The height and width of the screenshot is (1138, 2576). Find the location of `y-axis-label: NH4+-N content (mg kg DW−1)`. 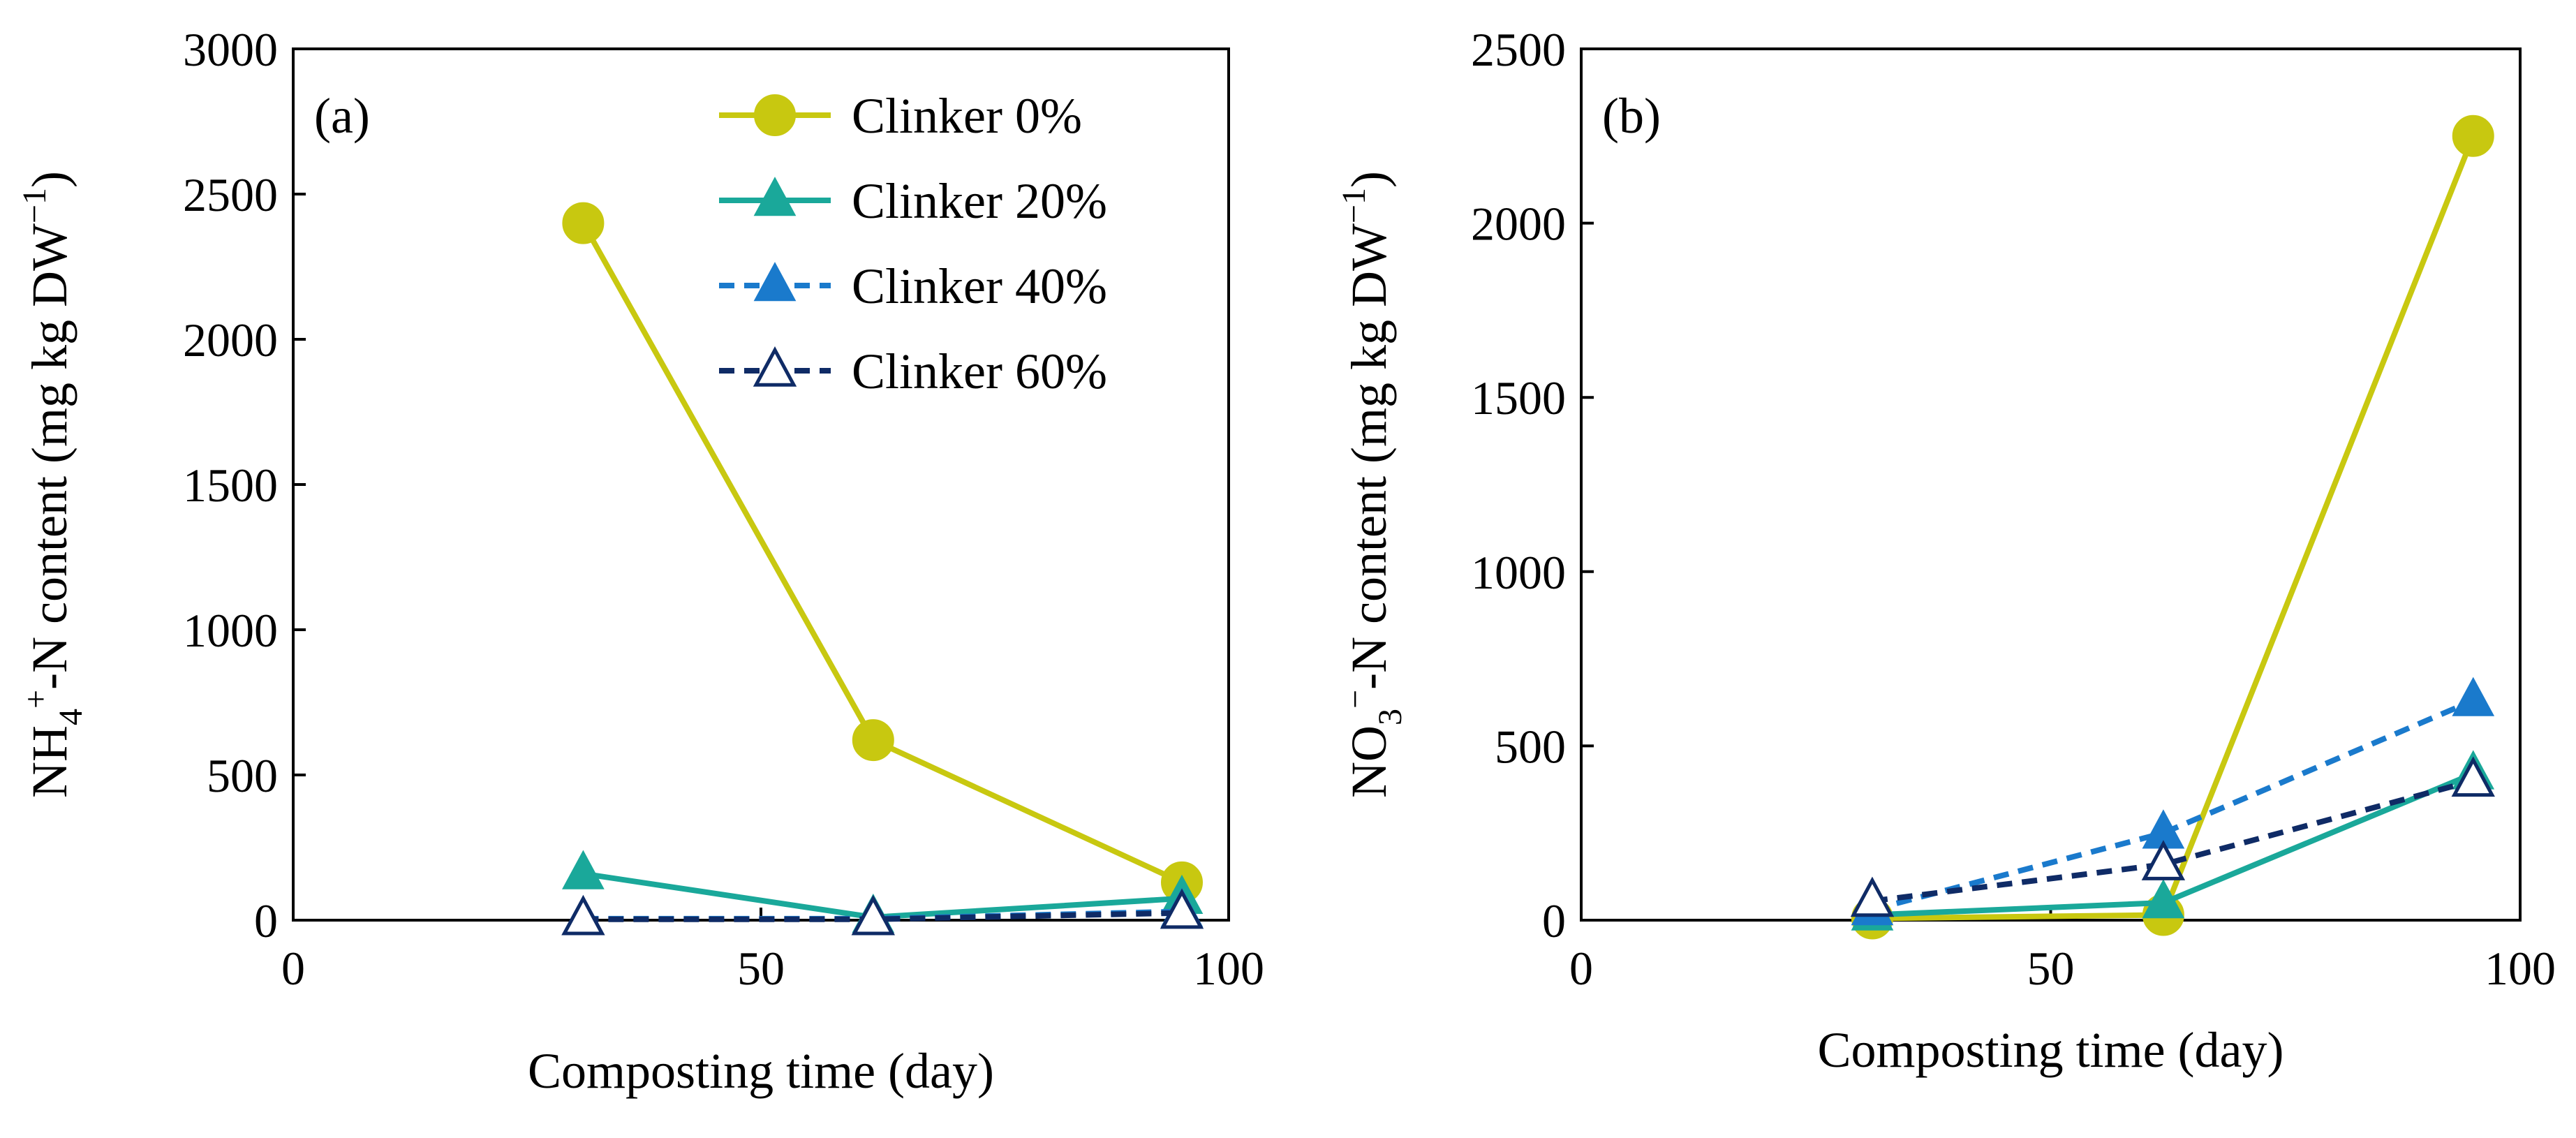

y-axis-label: NH4+-N content (mg kg DW−1) is located at coordinates (52, 484).